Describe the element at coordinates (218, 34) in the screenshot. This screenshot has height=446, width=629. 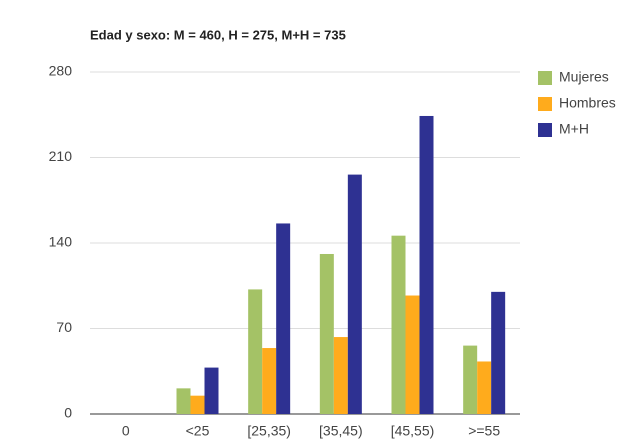
I see `chart-title: Edad y sexo: M = 460, H = 275, M+H = 735` at that location.